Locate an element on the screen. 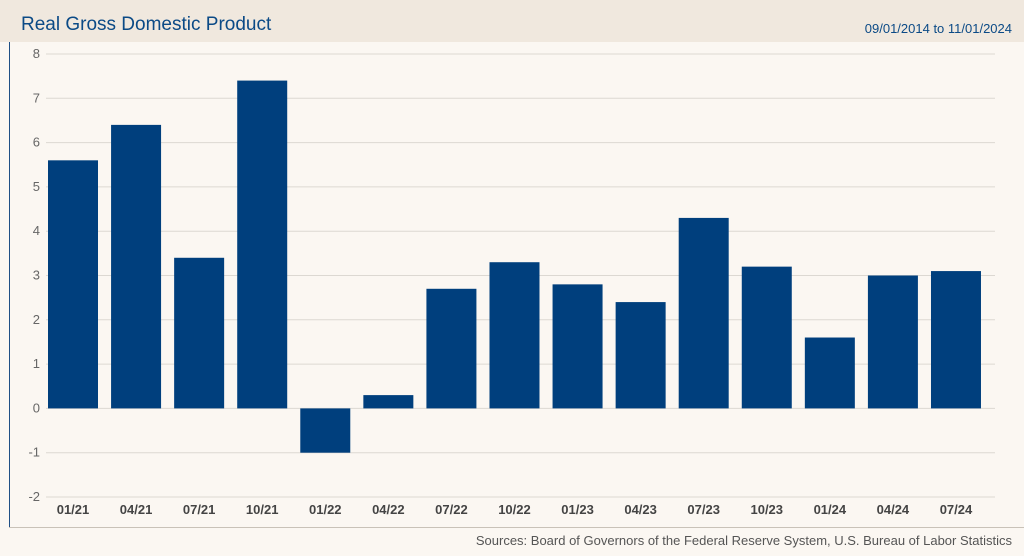 The image size is (1024, 556). x-tick-label: 01/22 is located at coordinates (325, 509).